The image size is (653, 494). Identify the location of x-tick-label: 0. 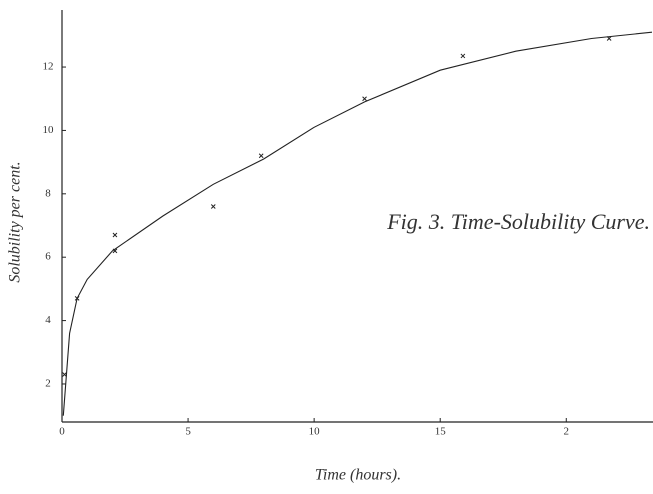
(62, 432).